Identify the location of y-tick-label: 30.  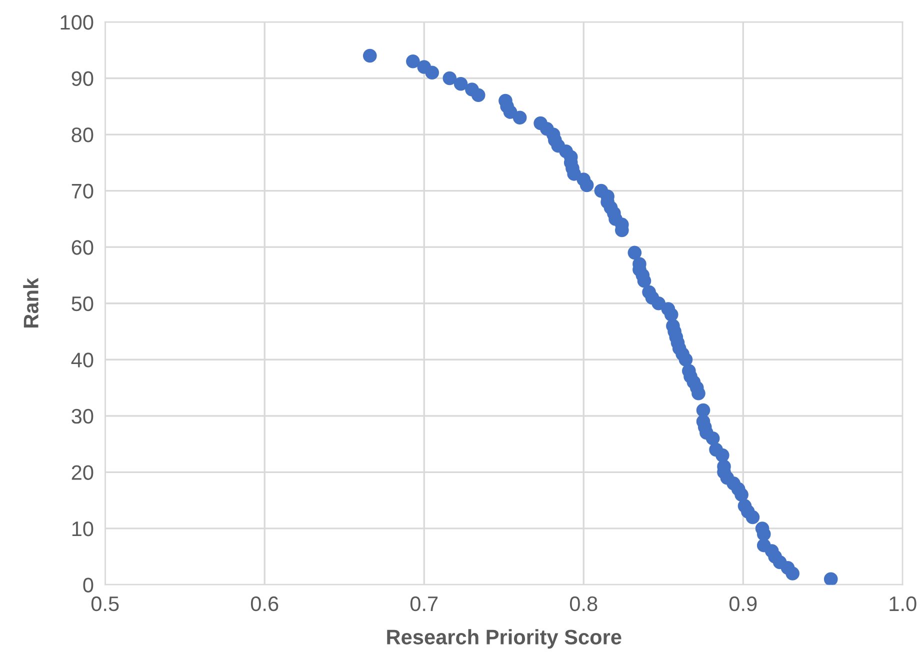
(83, 416).